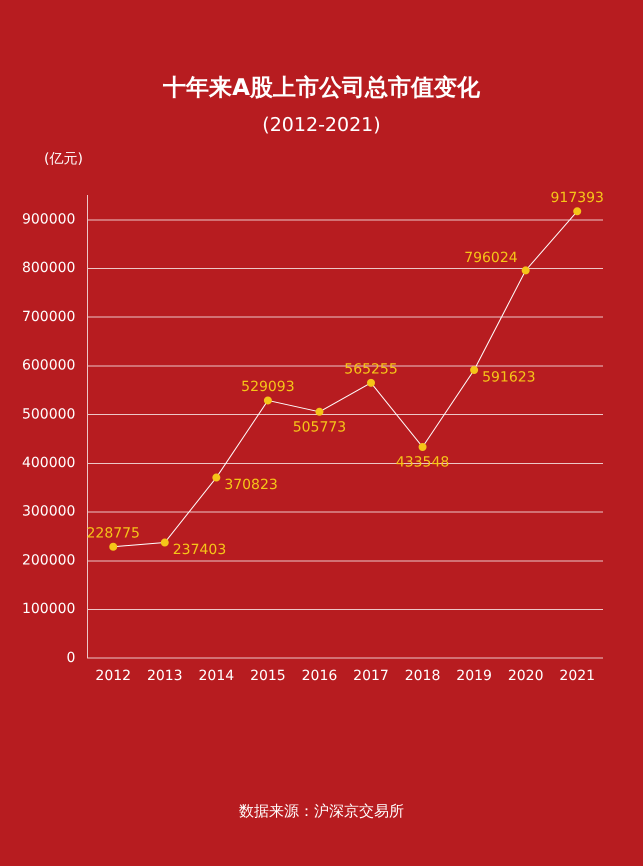 Image resolution: width=643 pixels, height=866 pixels. What do you see at coordinates (371, 369) in the screenshot?
I see `data-label: 565255` at bounding box center [371, 369].